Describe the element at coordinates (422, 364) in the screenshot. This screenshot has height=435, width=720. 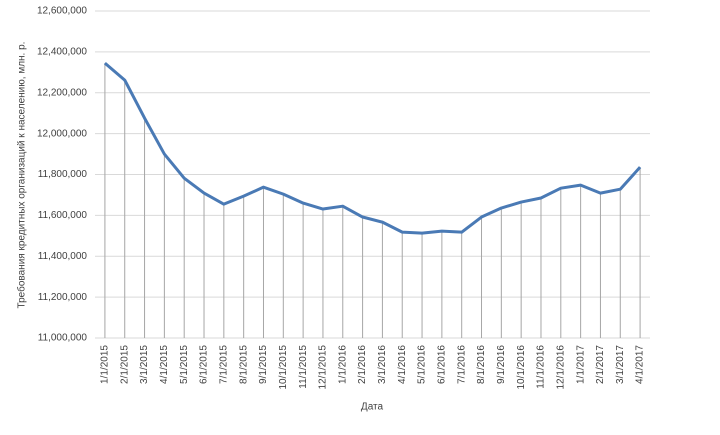
I see `x-tick-label: 5/1/2016` at that location.